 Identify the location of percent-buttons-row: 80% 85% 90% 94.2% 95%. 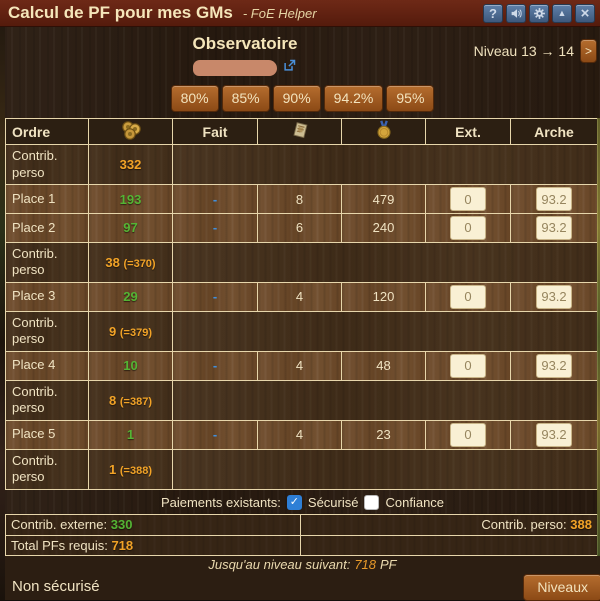
(302, 98).